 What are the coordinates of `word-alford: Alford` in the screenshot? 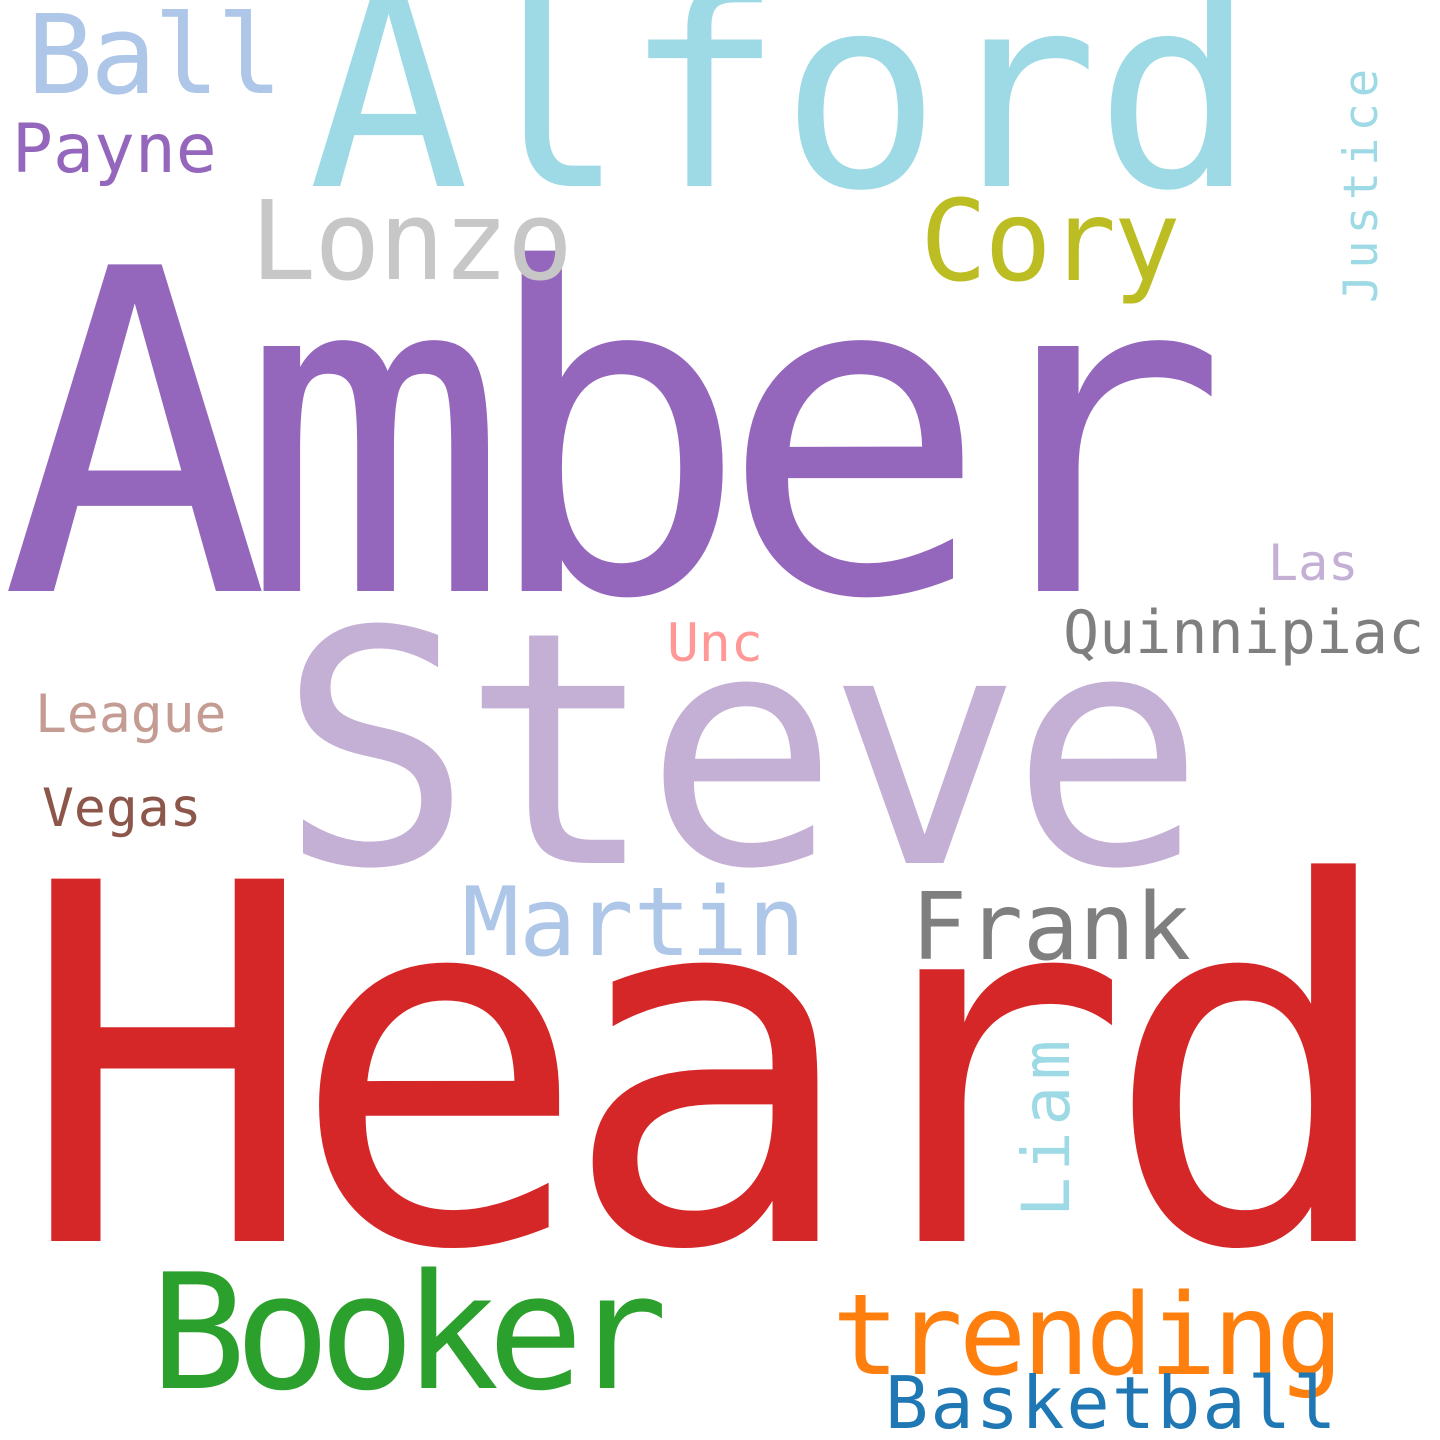 It's located at (782, 125).